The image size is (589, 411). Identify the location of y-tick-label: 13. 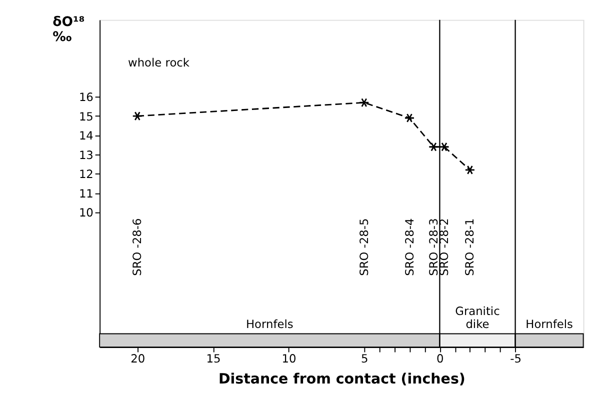
(86, 155).